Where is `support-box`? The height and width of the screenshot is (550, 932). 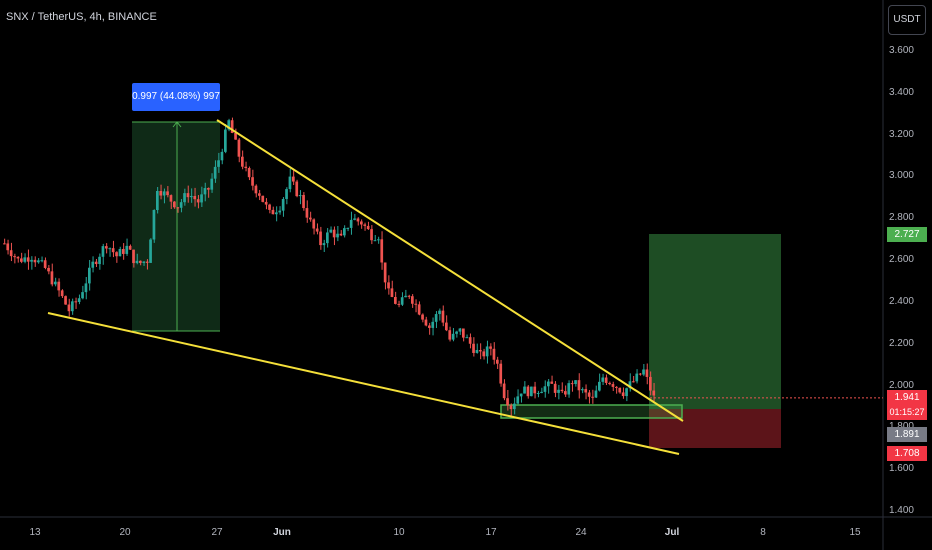 support-box is located at coordinates (591, 411).